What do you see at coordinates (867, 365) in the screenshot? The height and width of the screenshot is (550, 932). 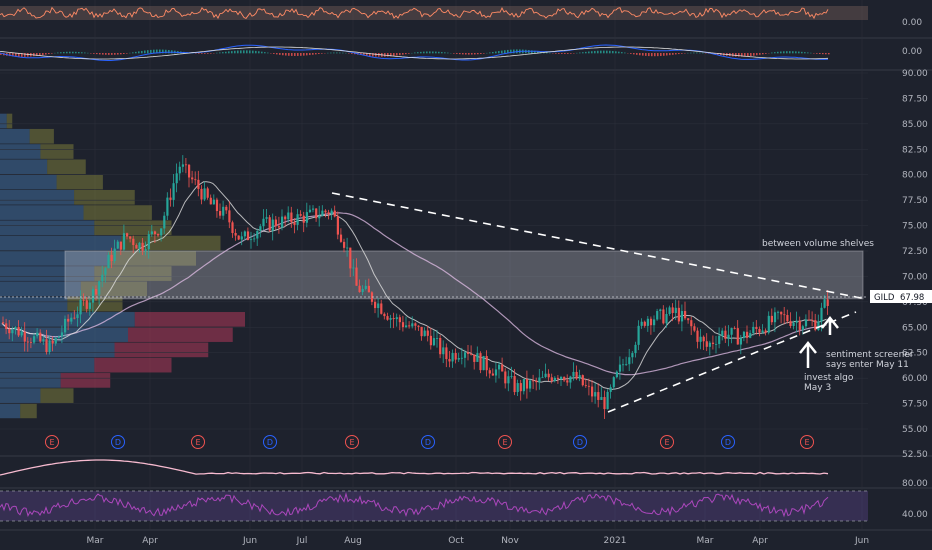 I see `sentiment-line2: says enter May 11` at bounding box center [867, 365].